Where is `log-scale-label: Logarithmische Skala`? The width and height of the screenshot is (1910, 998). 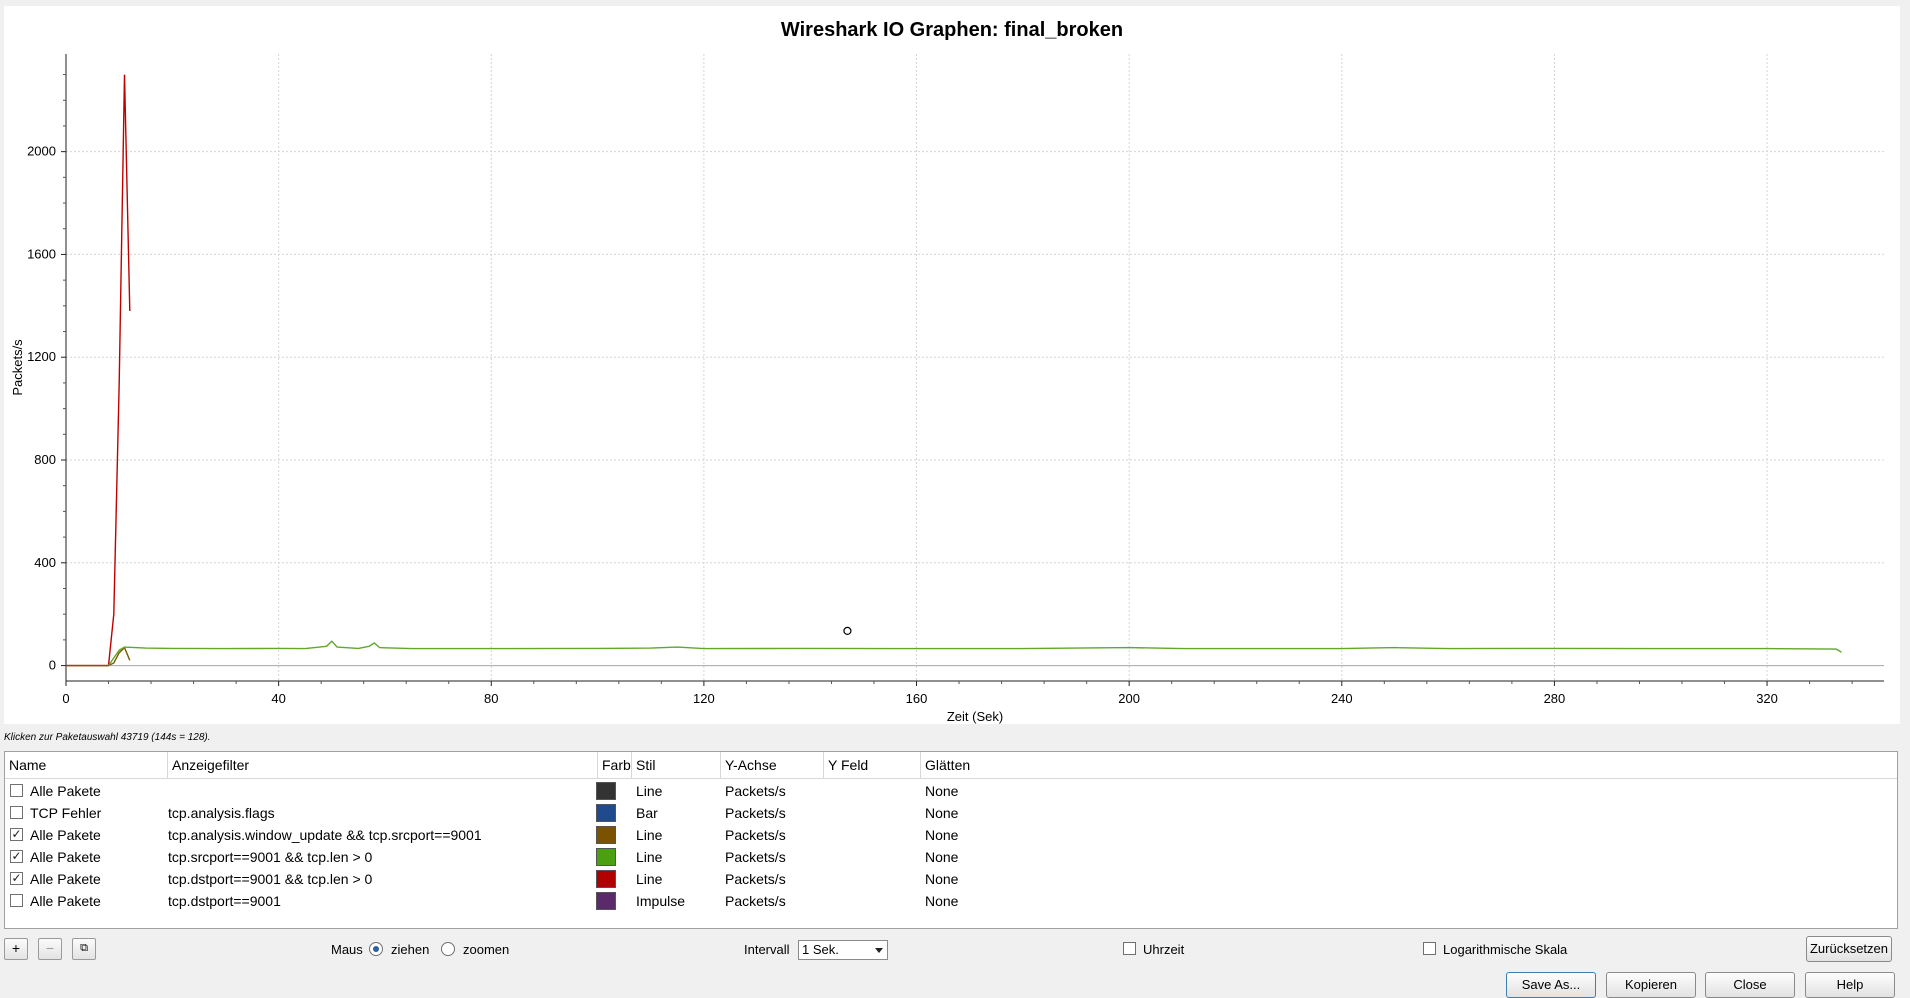
log-scale-label: Logarithmische Skala is located at coordinates (1505, 949).